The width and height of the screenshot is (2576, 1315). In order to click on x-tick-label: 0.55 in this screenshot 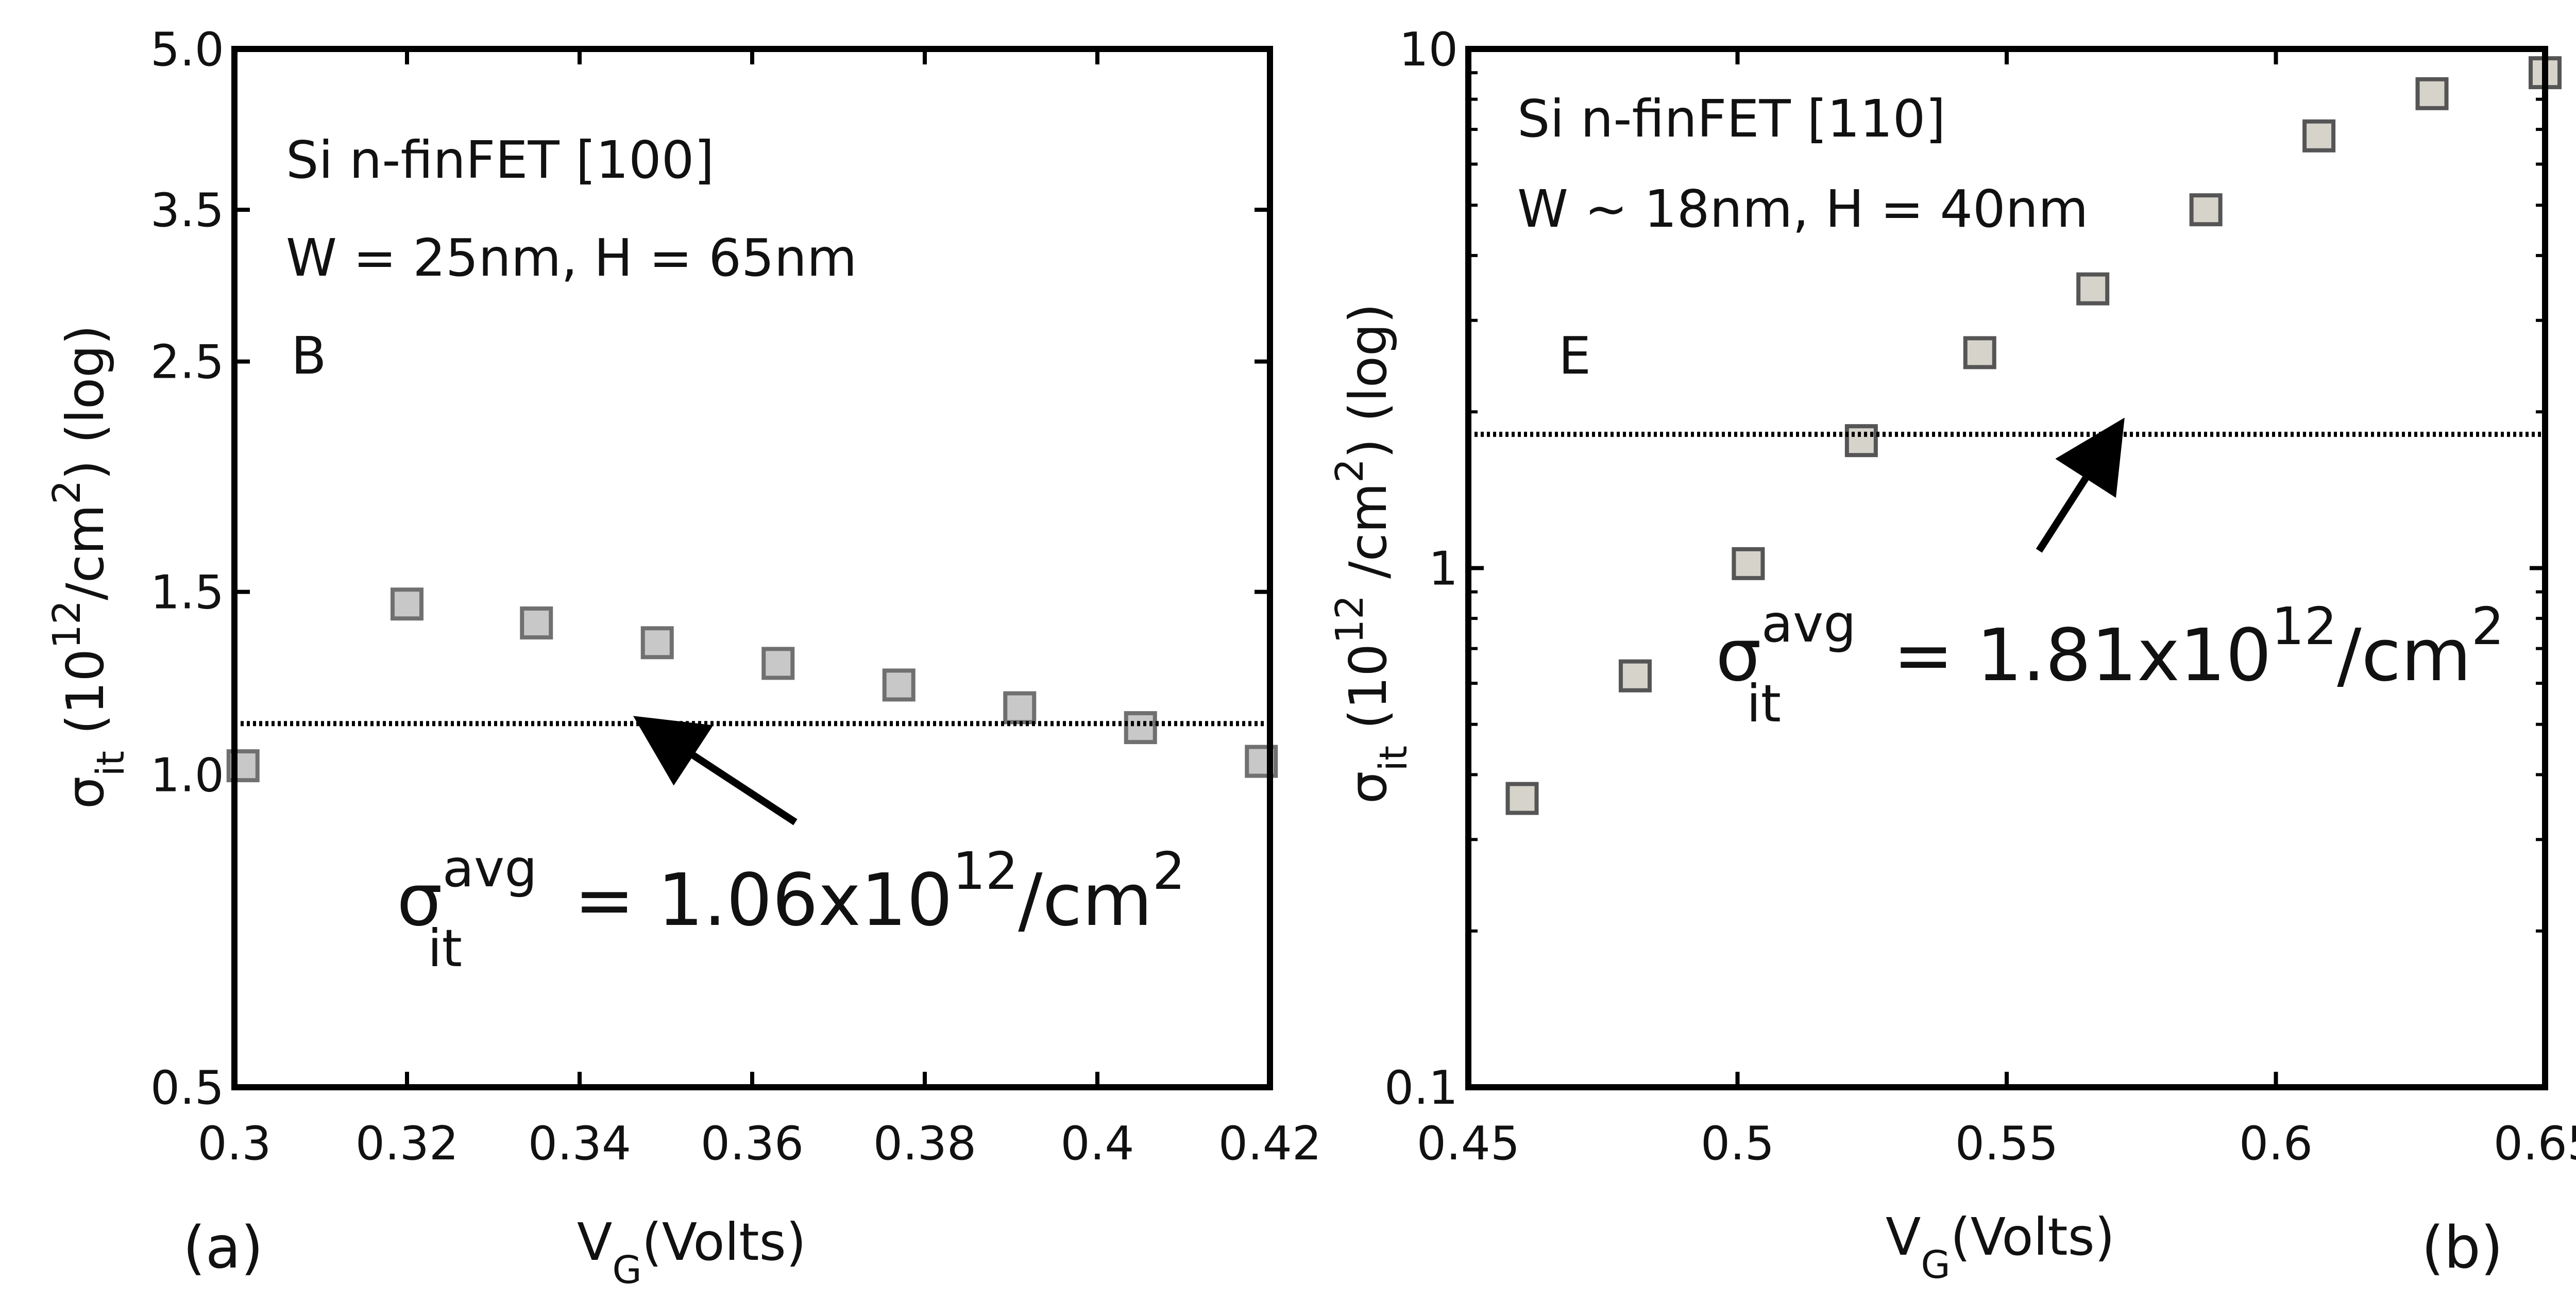, I will do `click(2006, 1144)`.